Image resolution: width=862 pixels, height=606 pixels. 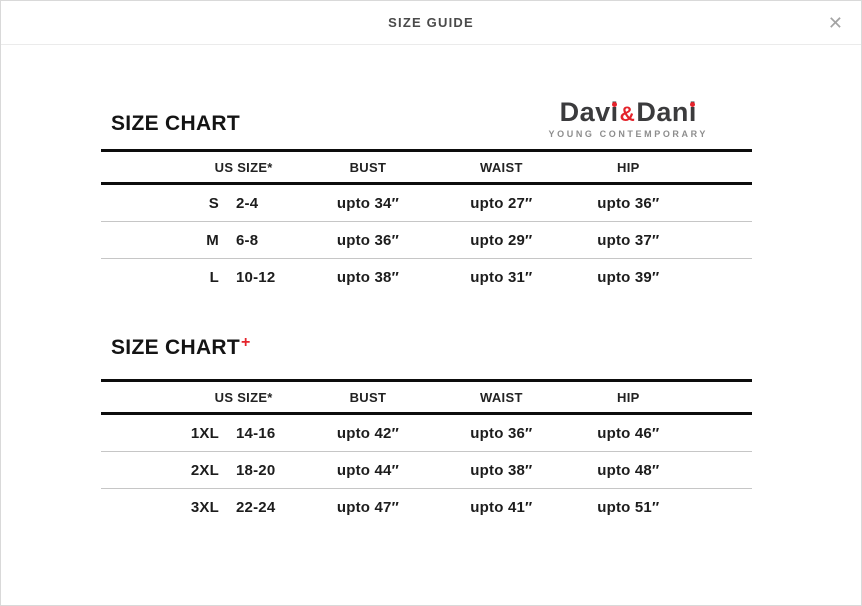 I want to click on size-cell: 3XL 22-24, so click(x=198, y=507).